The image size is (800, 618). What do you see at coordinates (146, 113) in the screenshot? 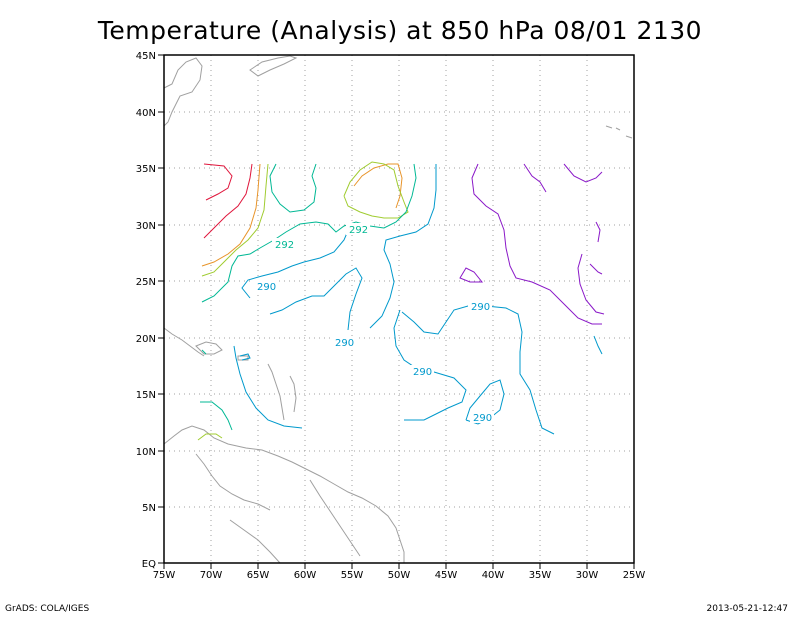
I see `lat-tick-label: 40N` at bounding box center [146, 113].